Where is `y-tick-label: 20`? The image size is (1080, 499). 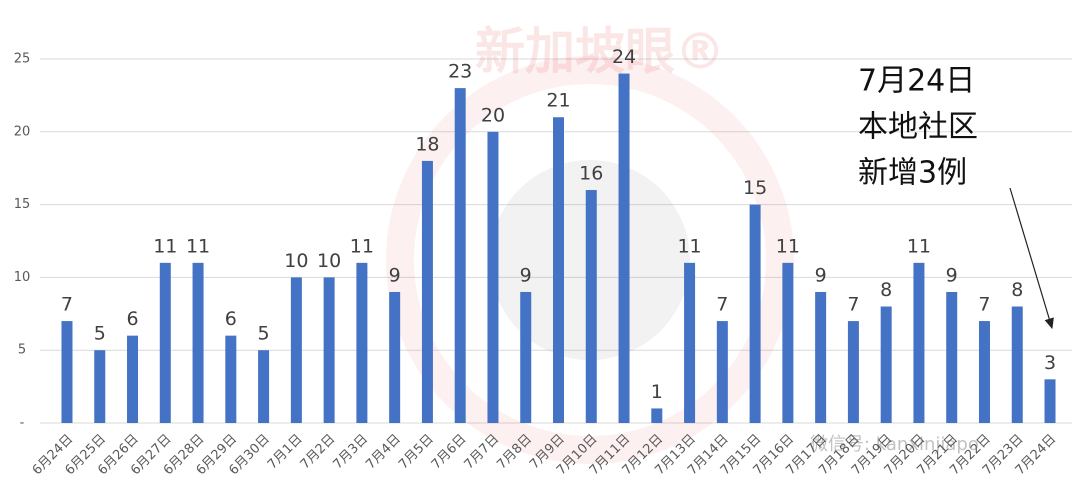
y-tick-label: 20 is located at coordinates (22, 131).